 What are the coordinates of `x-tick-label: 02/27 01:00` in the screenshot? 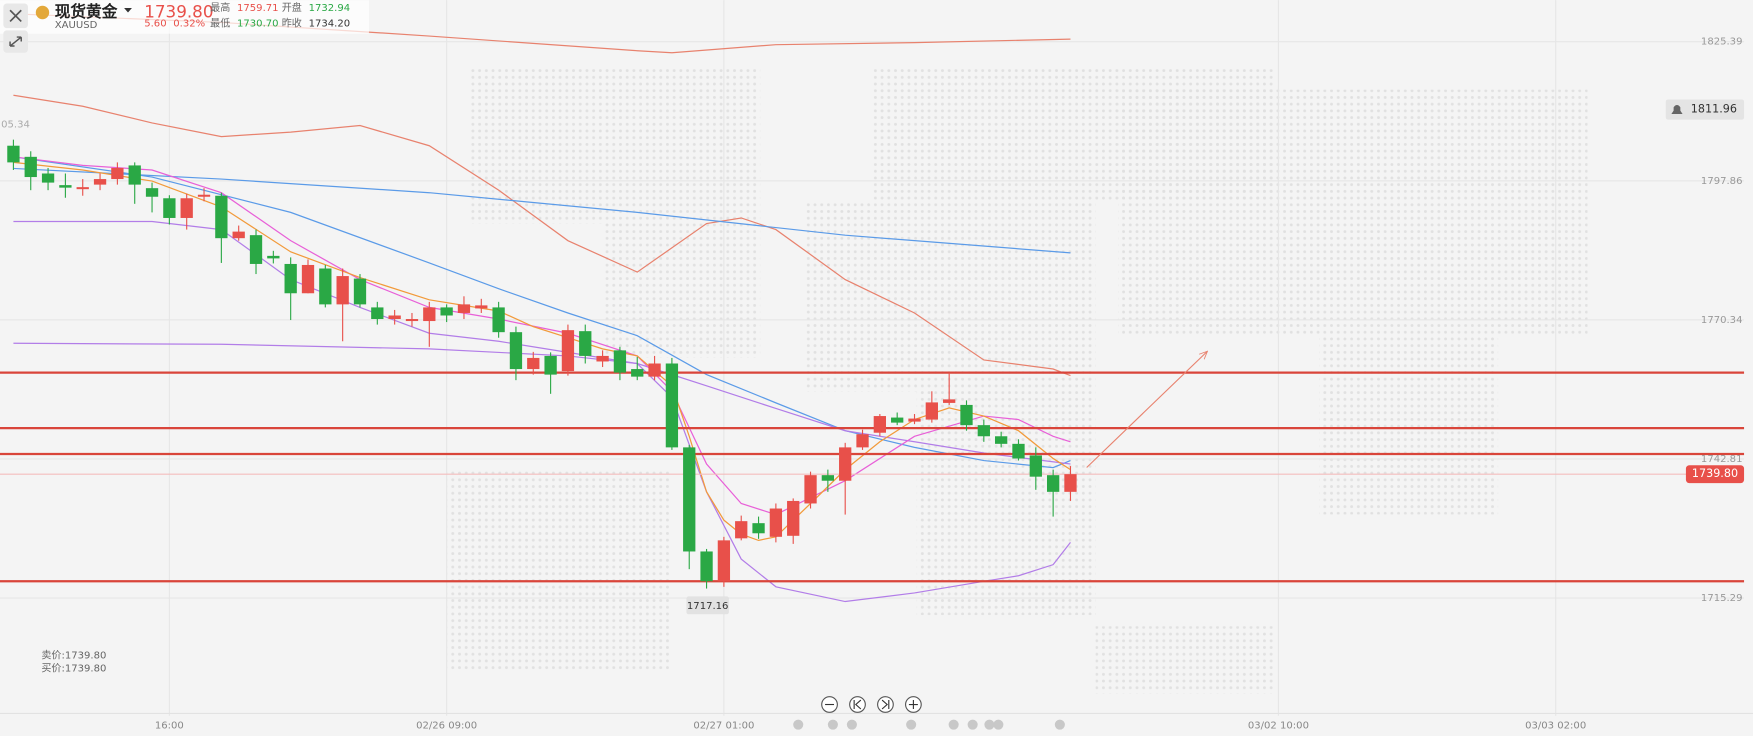 It's located at (723, 726).